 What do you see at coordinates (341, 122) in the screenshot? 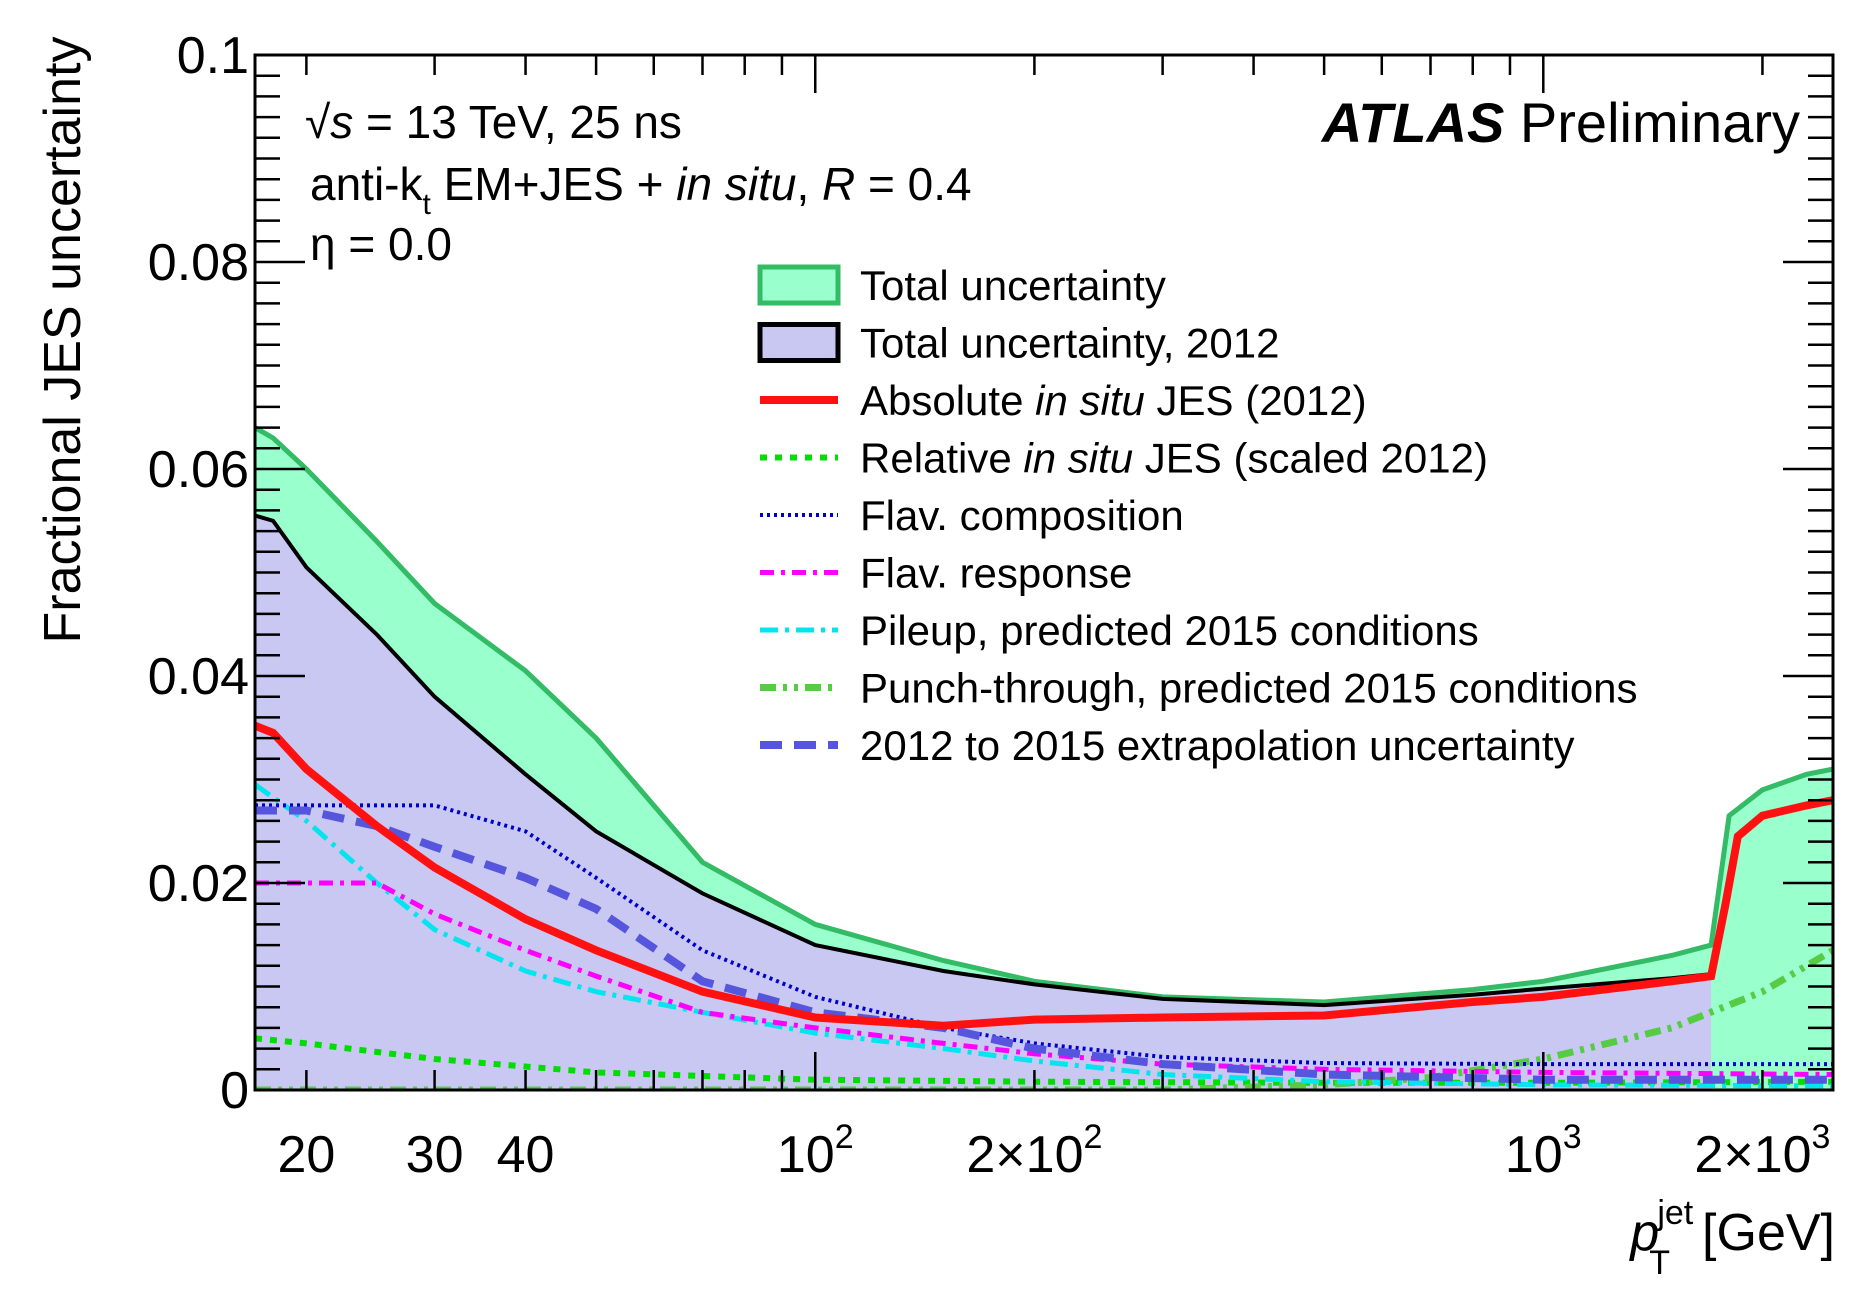
I see `energy-s: s` at bounding box center [341, 122].